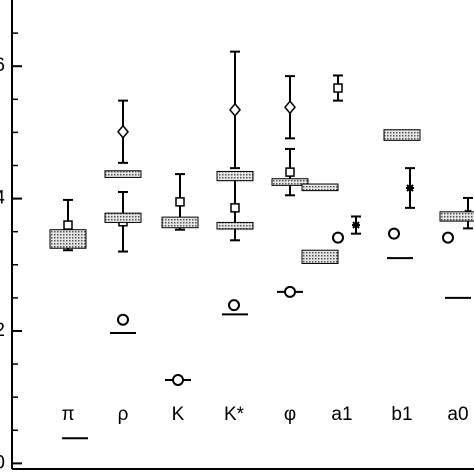 This screenshot has height=474, width=474. Describe the element at coordinates (401, 414) in the screenshot. I see `x-tick-label: b1` at that location.